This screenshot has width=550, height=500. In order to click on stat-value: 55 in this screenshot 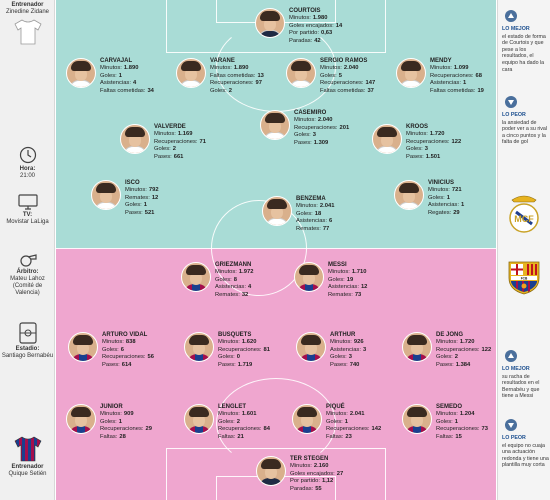, I will do `click(318, 488)`.